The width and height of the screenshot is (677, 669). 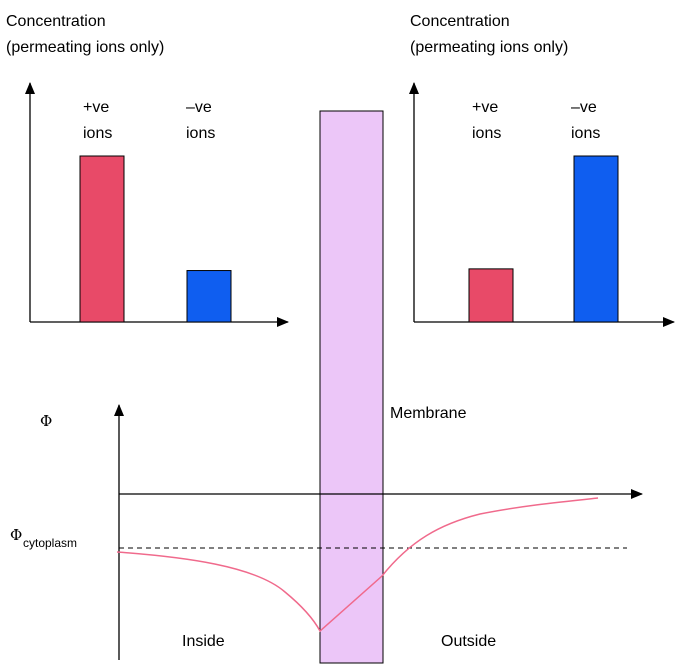 I want to click on left-panel-title-line1: Concentration, so click(x=56, y=21).